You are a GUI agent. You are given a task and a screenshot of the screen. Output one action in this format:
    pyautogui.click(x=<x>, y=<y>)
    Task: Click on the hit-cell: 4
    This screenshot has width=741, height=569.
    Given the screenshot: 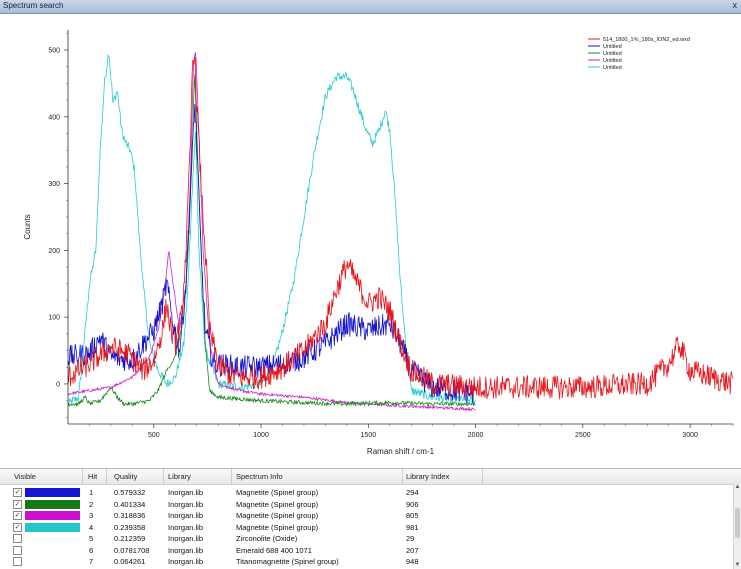 What is the action you would take?
    pyautogui.click(x=91, y=527)
    